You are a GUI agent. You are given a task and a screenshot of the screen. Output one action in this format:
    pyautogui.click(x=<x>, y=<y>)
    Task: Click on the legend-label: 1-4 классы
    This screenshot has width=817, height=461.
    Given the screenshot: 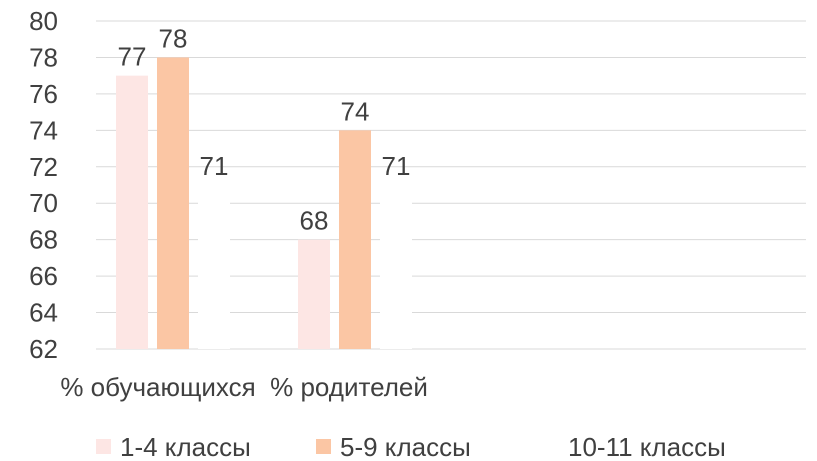 What is the action you would take?
    pyautogui.click(x=185, y=446)
    